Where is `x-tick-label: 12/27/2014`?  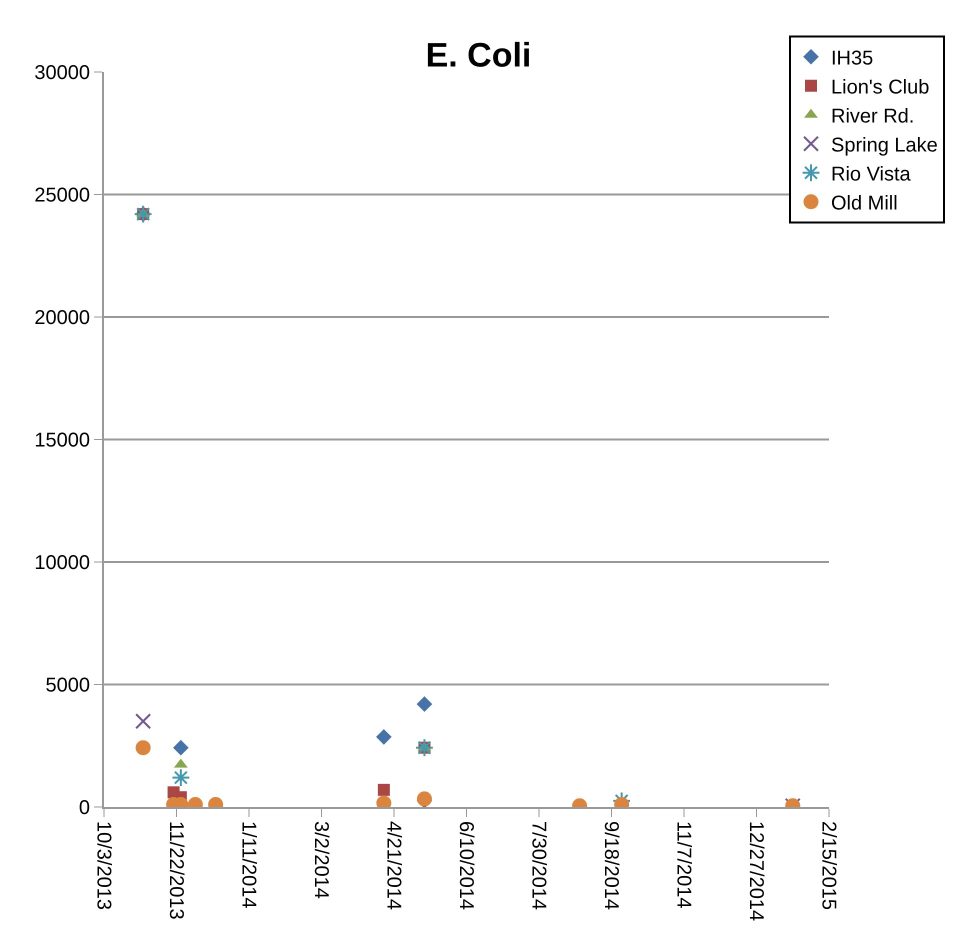
x-tick-label: 12/27/2014 is located at coordinates (756, 871).